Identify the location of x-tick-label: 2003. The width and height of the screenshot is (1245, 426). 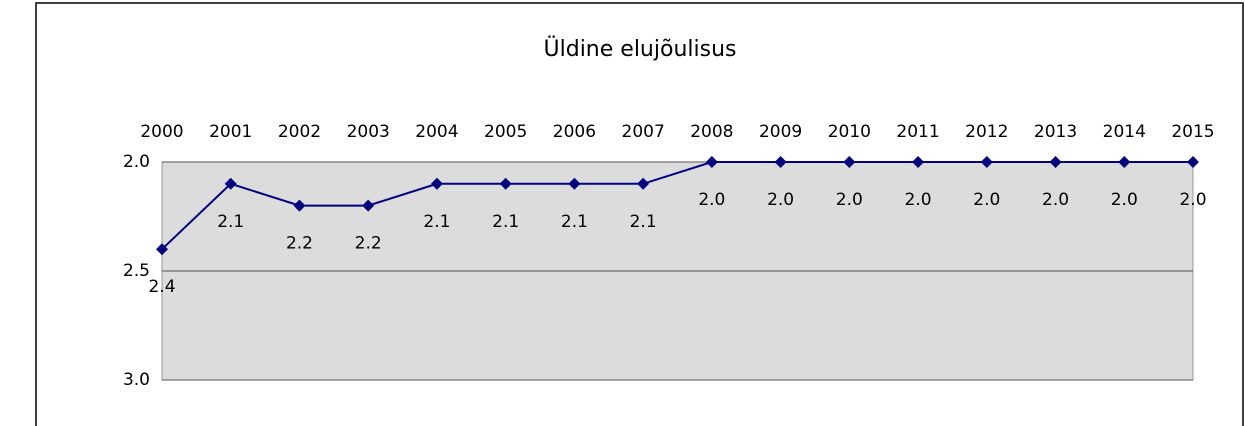
(368, 132).